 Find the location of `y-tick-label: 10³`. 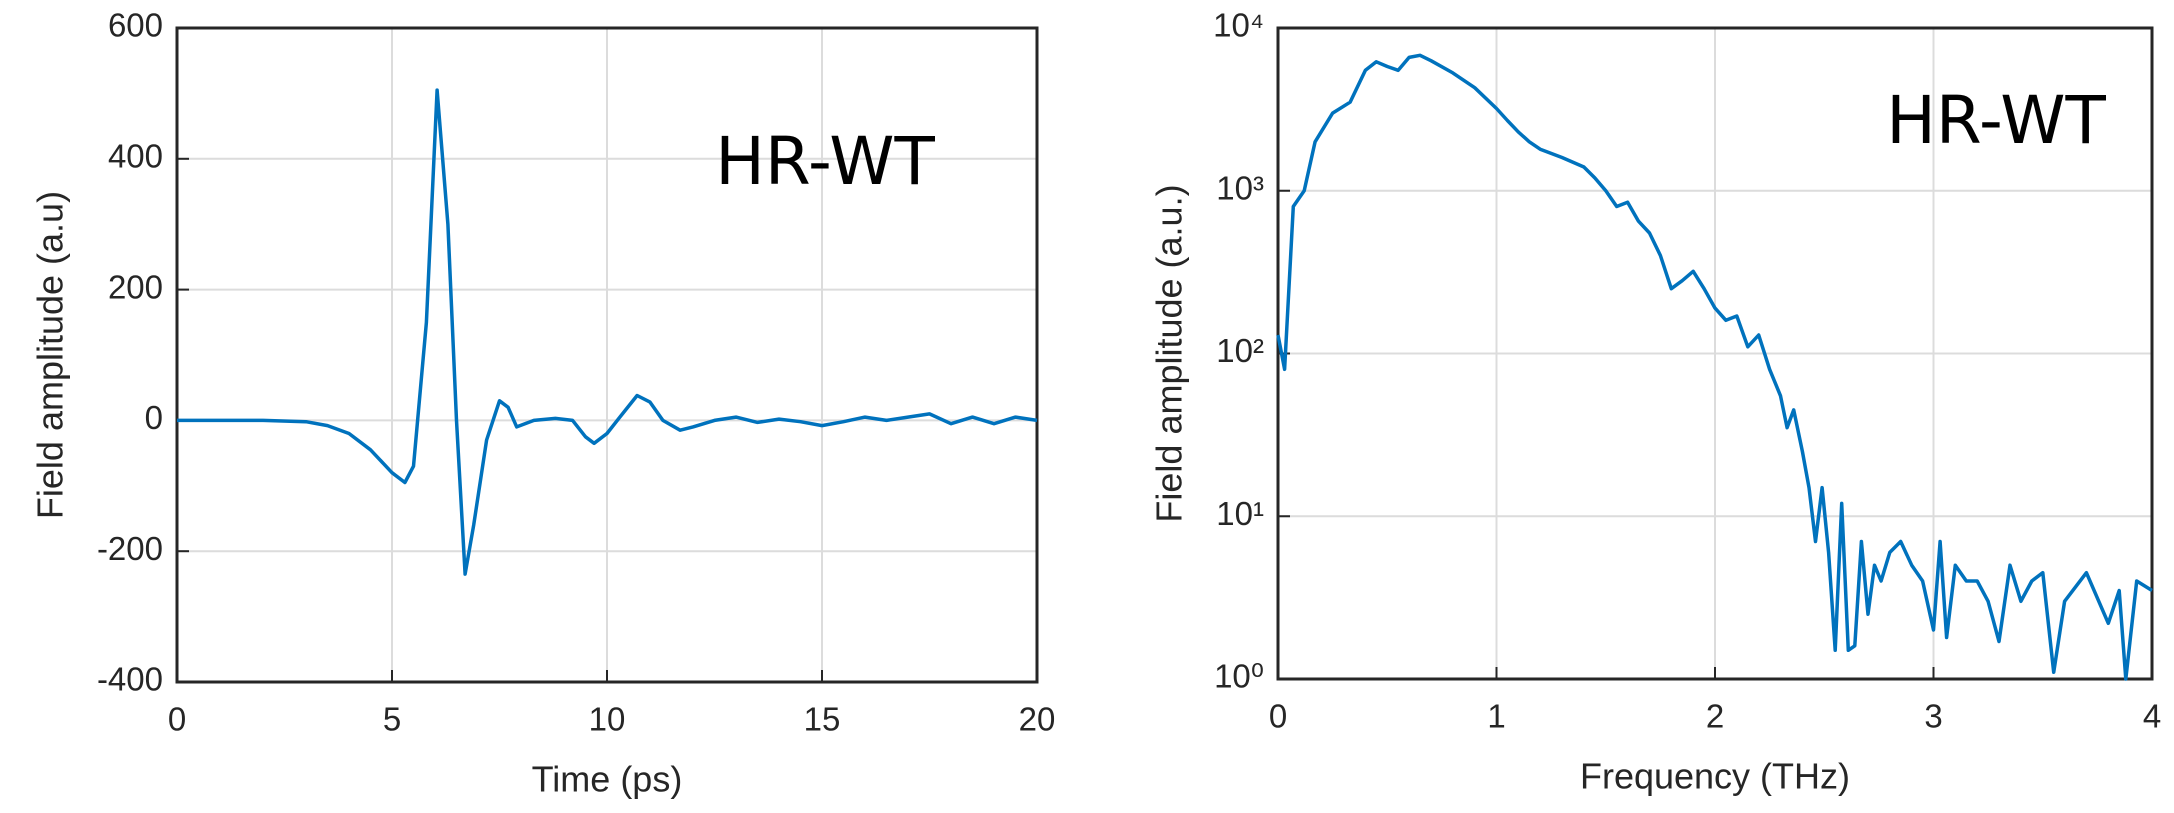

y-tick-label: 10³ is located at coordinates (1240, 187).